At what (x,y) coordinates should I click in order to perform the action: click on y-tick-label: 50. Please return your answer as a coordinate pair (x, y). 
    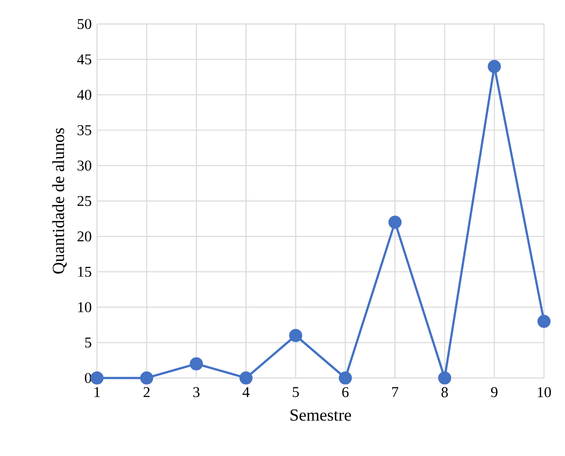
    Looking at the image, I should click on (85, 24).